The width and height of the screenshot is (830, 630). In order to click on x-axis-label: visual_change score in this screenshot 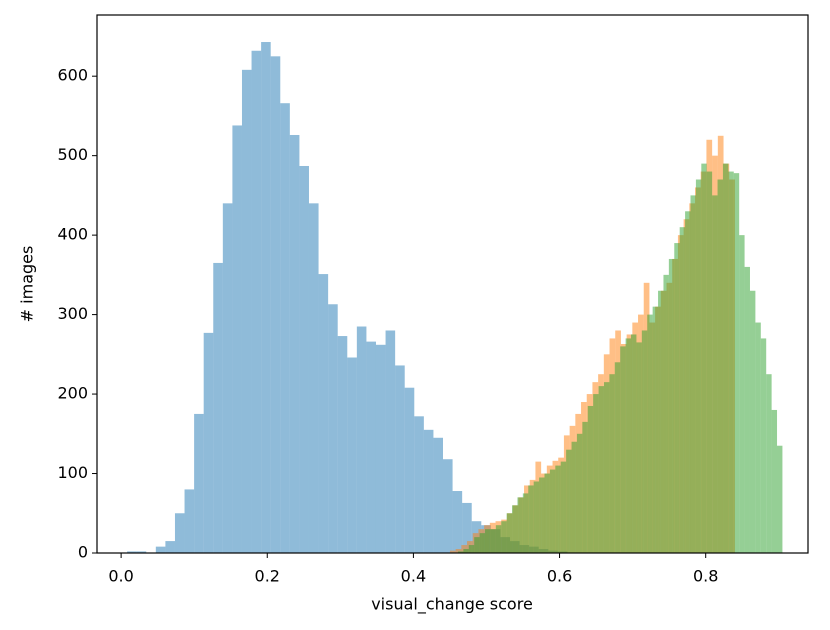, I will do `click(452, 605)`.